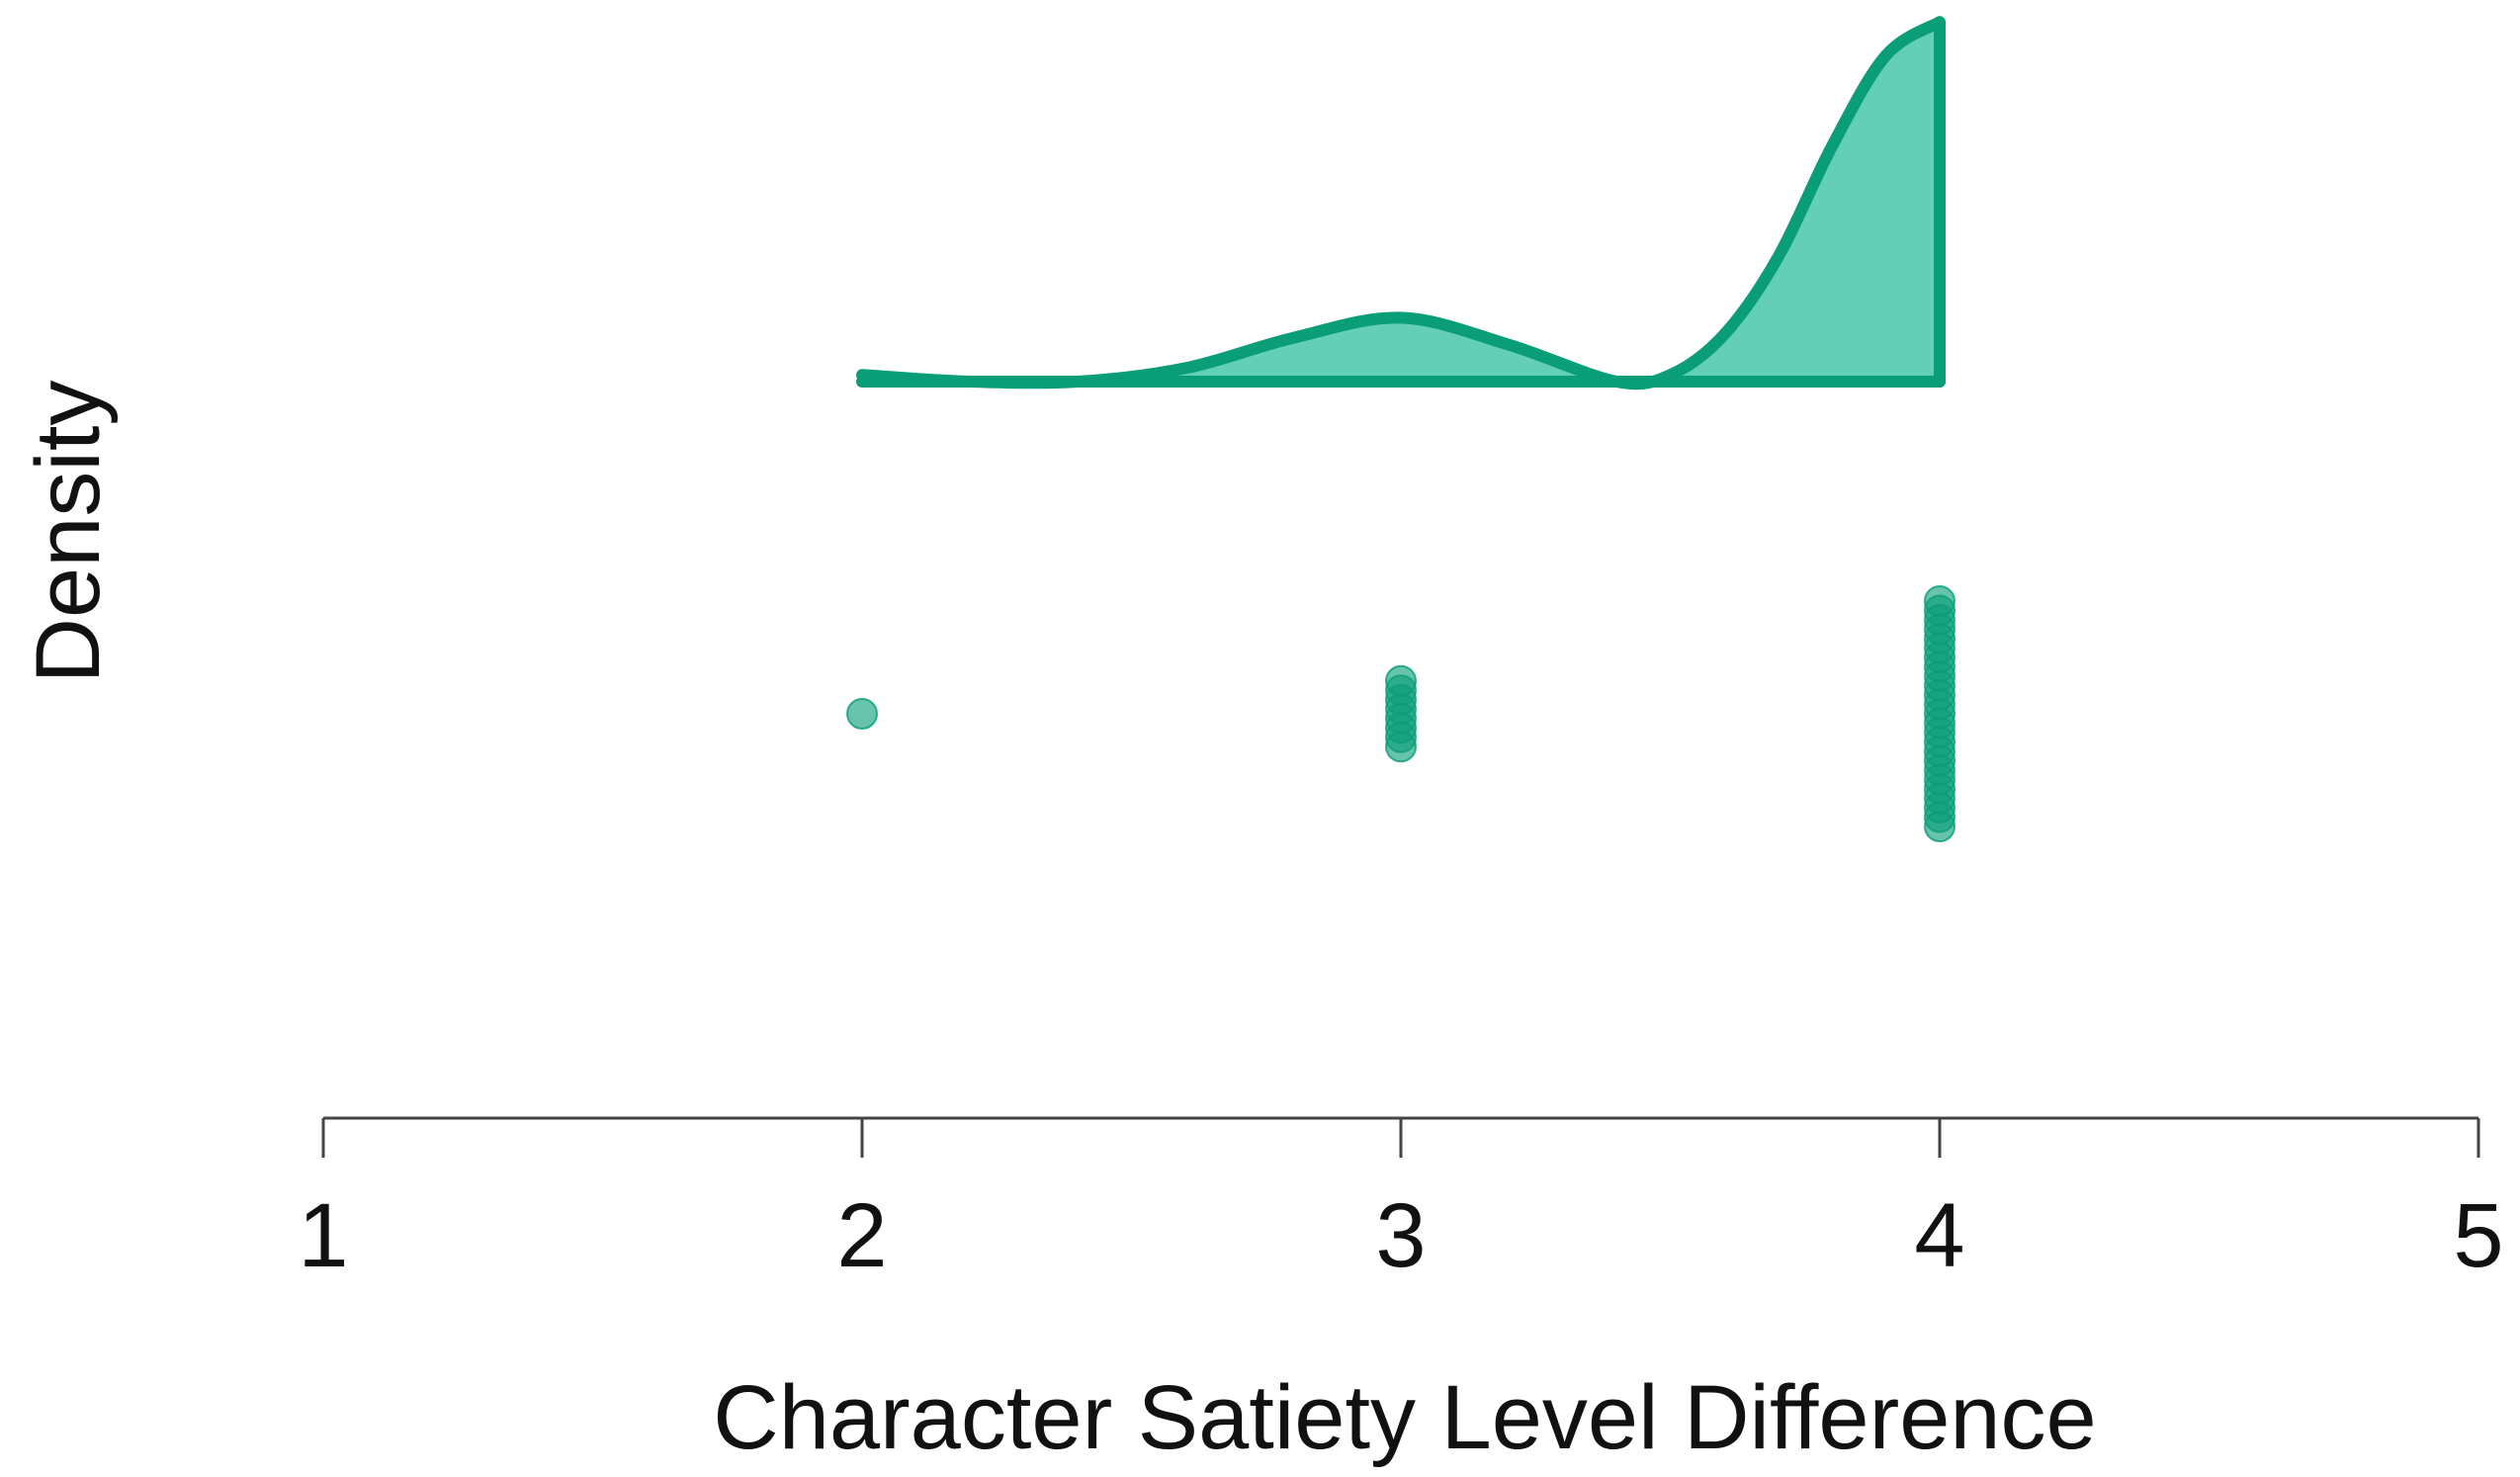 The width and height of the screenshot is (2520, 1477). What do you see at coordinates (861, 1235) in the screenshot?
I see `x-tick-label: 2` at bounding box center [861, 1235].